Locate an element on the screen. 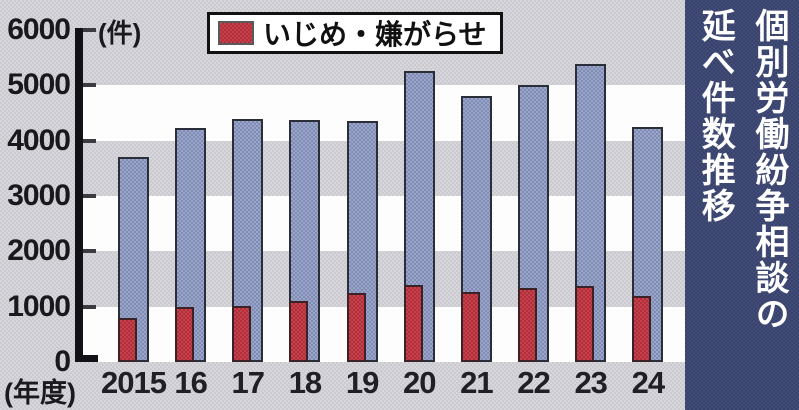  x-tick-label-17: 17 is located at coordinates (248, 382).